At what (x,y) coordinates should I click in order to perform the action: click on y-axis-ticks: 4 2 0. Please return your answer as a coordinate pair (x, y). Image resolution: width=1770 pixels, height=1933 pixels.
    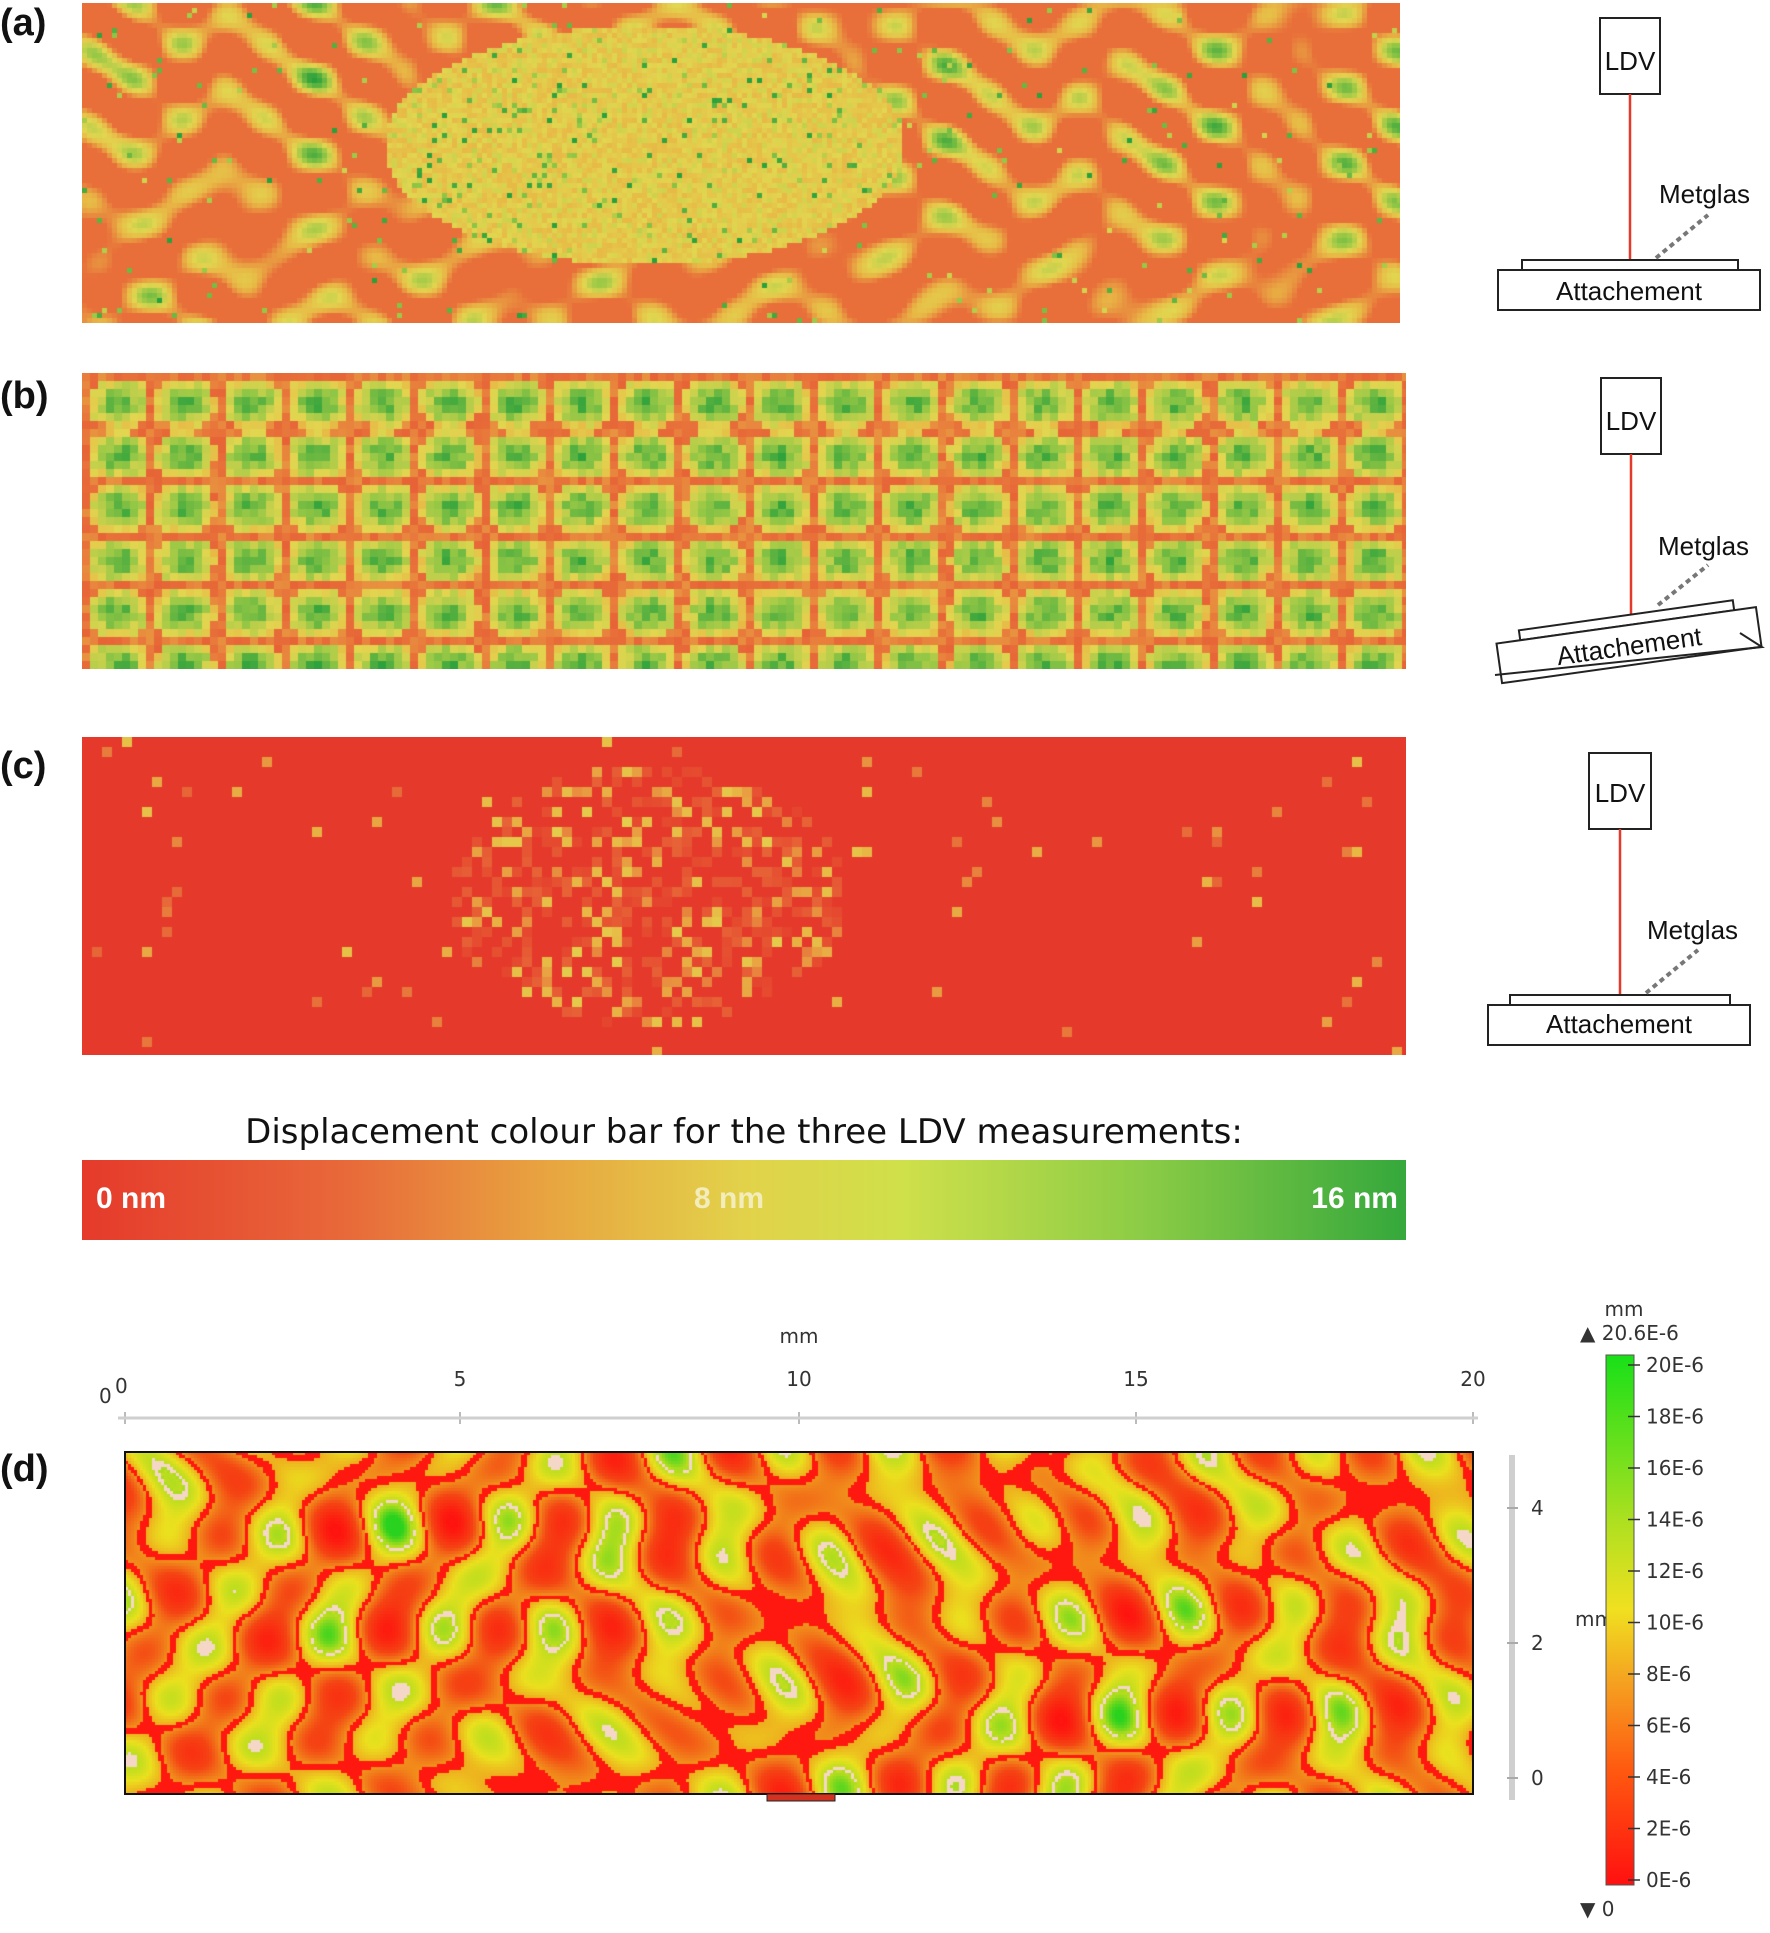
    Looking at the image, I should click on (1525, 1643).